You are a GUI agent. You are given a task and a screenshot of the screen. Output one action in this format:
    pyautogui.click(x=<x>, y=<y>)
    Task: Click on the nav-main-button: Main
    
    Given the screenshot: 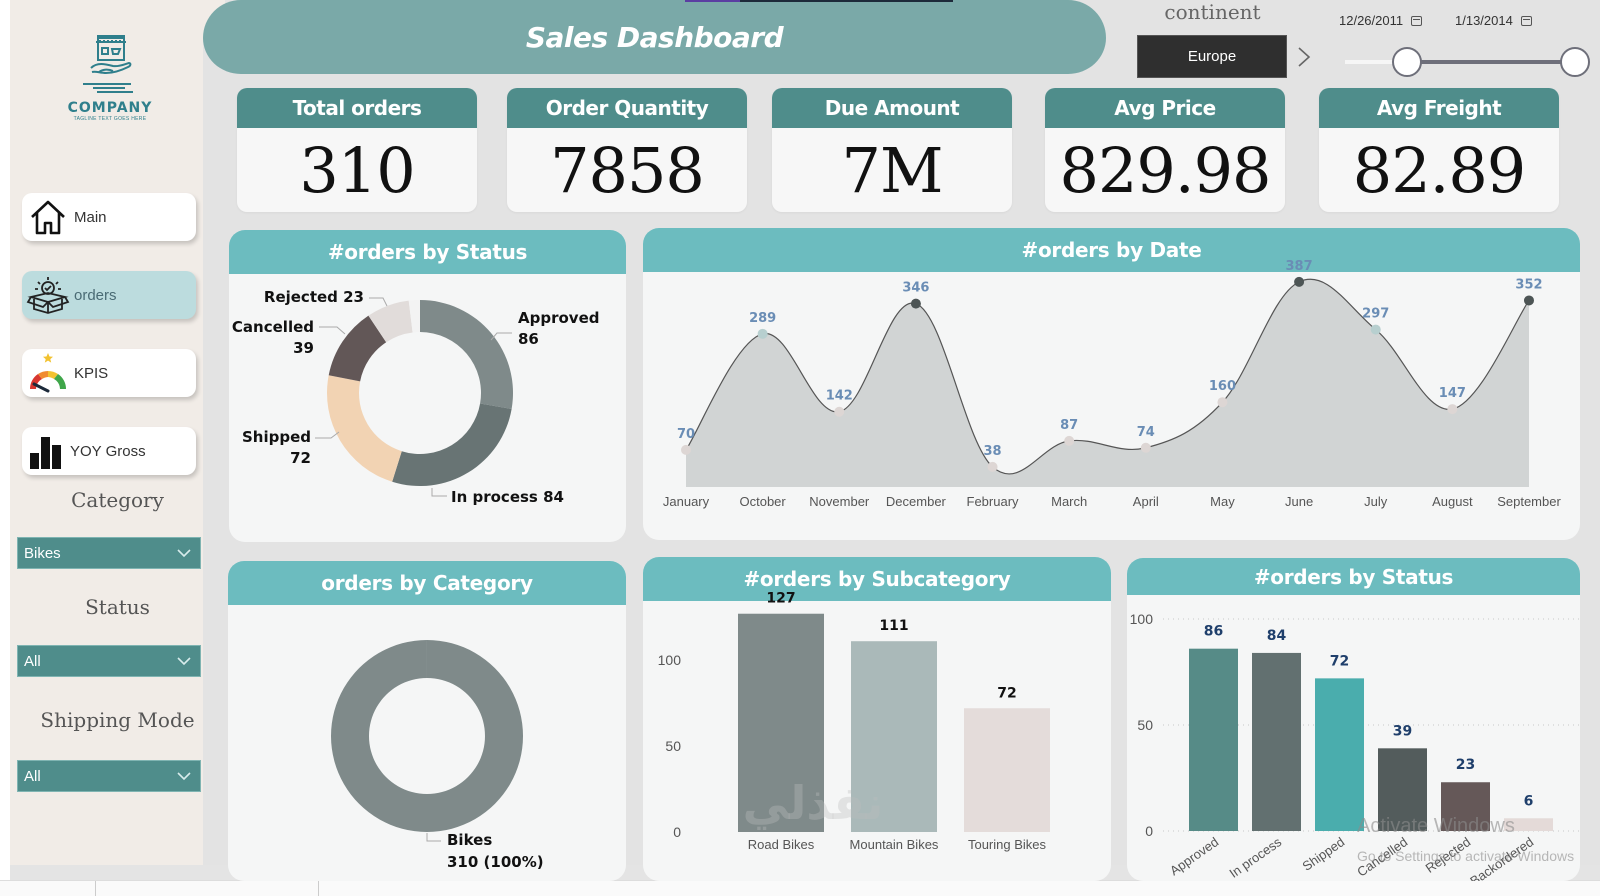 What is the action you would take?
    pyautogui.click(x=109, y=217)
    